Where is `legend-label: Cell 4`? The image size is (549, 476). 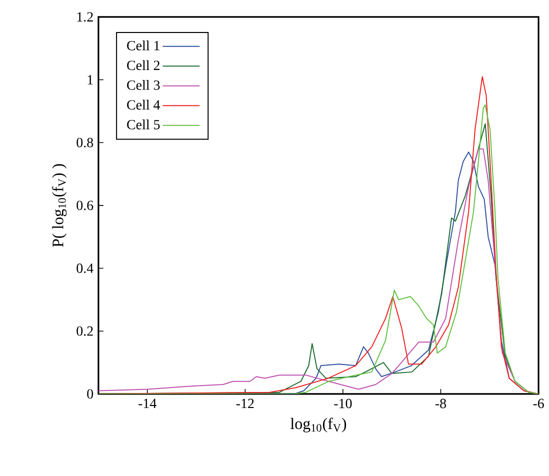 legend-label: Cell 4 is located at coordinates (143, 105).